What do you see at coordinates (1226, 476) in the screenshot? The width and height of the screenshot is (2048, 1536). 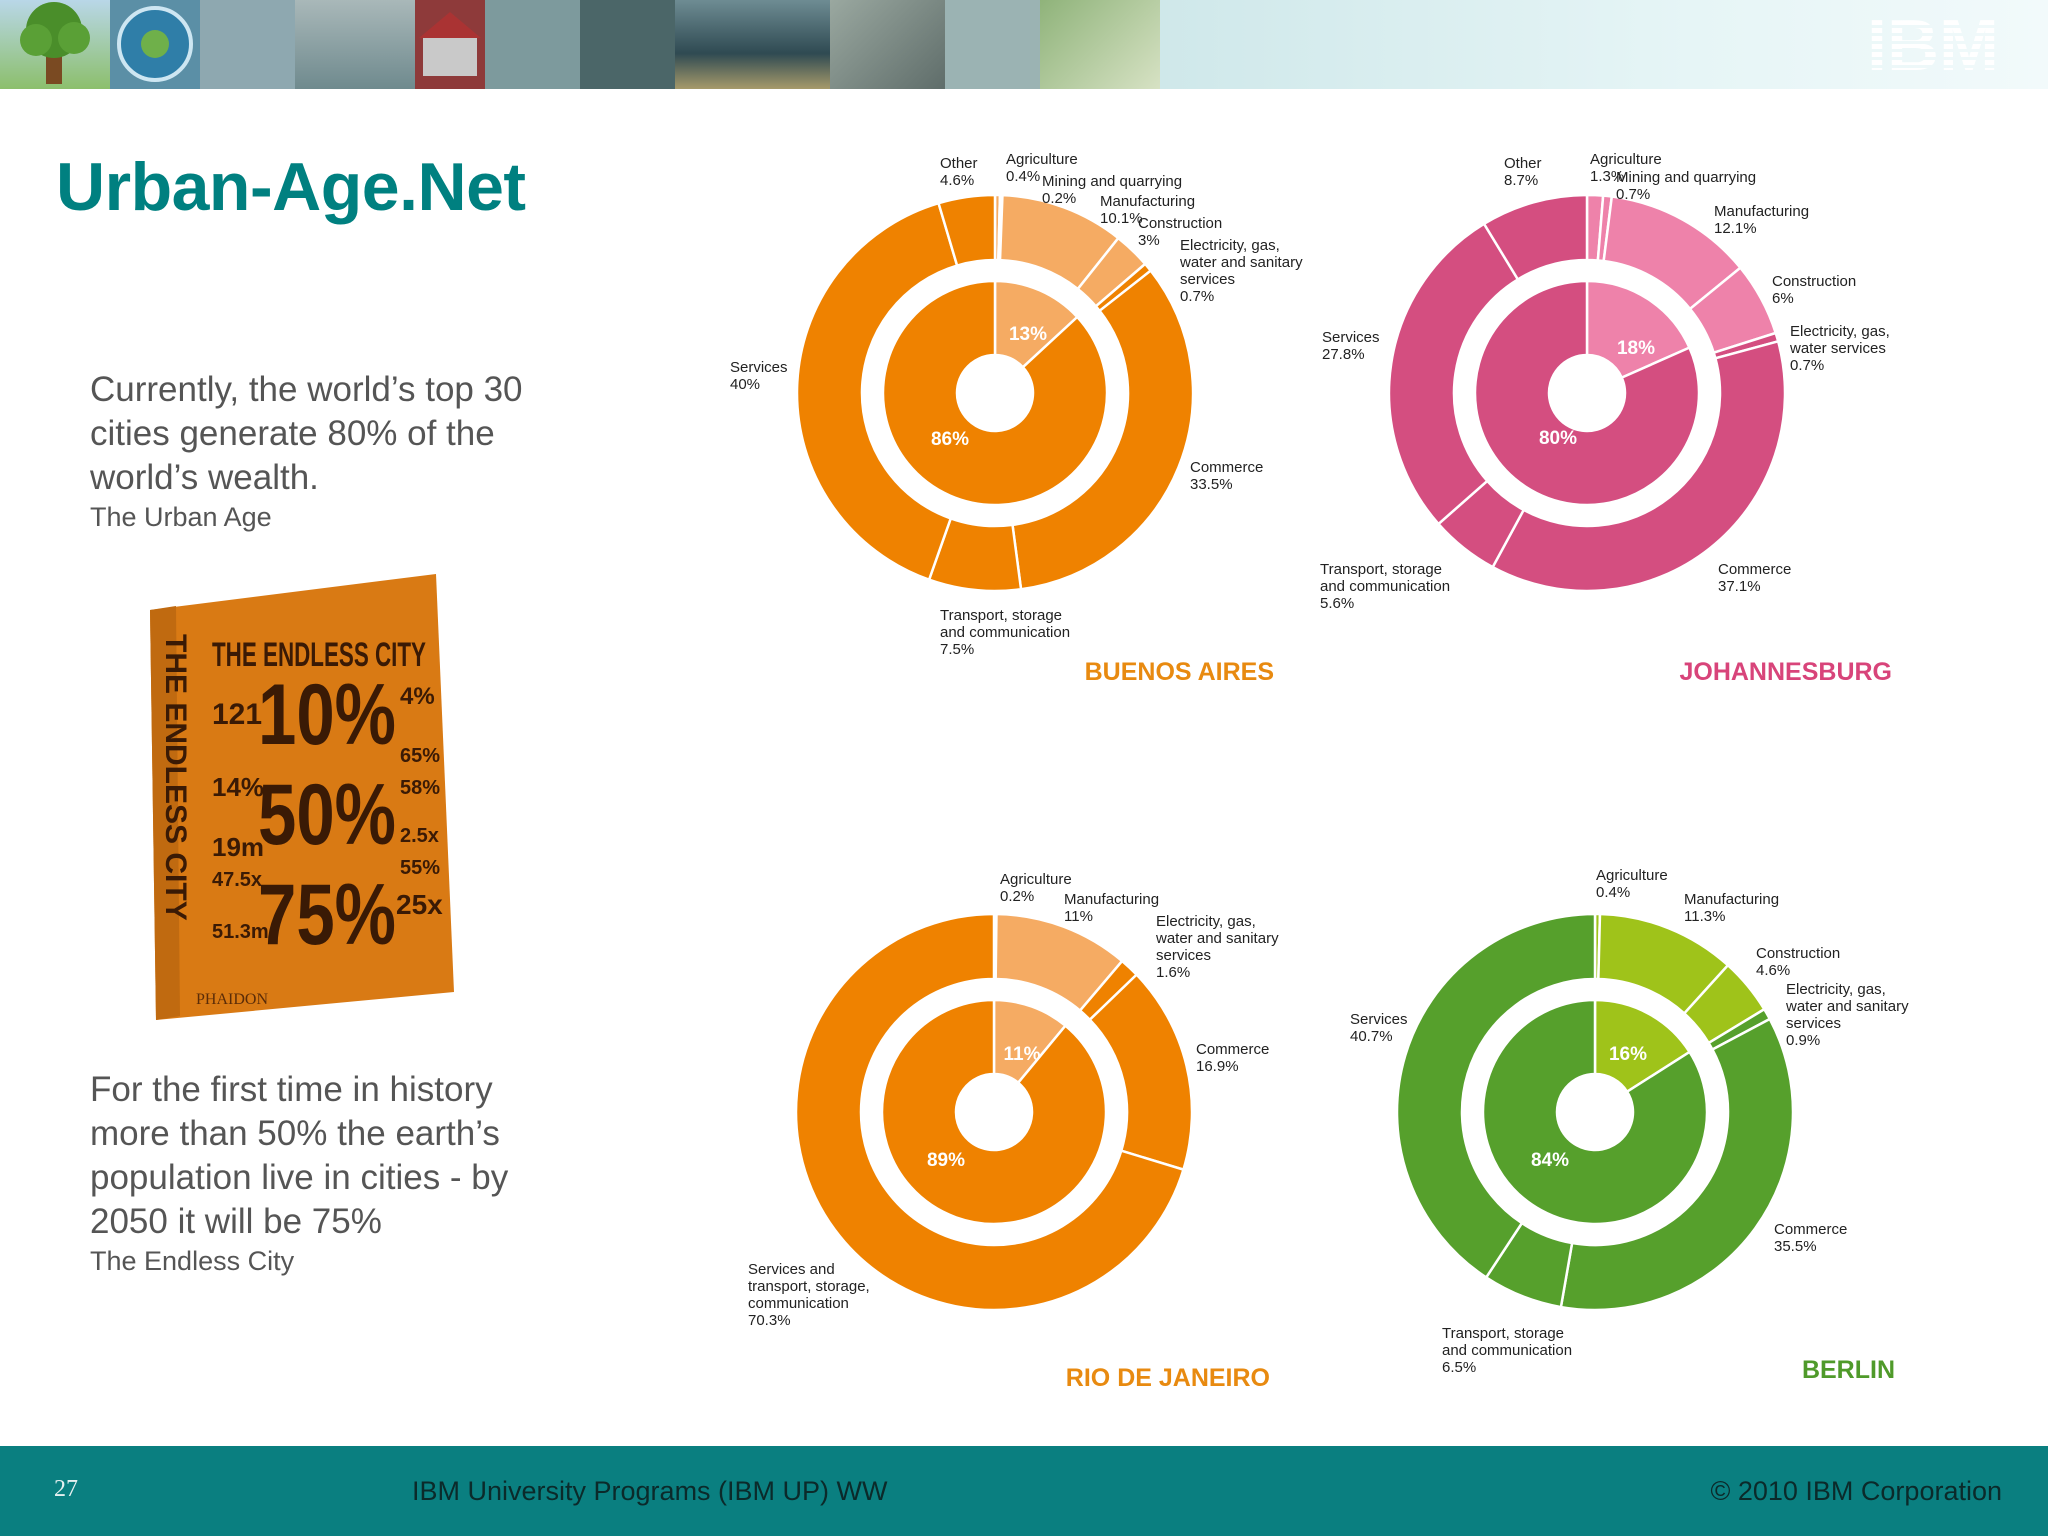 I see `buenos-aires-slice-label-5: Commerce 33.5%` at bounding box center [1226, 476].